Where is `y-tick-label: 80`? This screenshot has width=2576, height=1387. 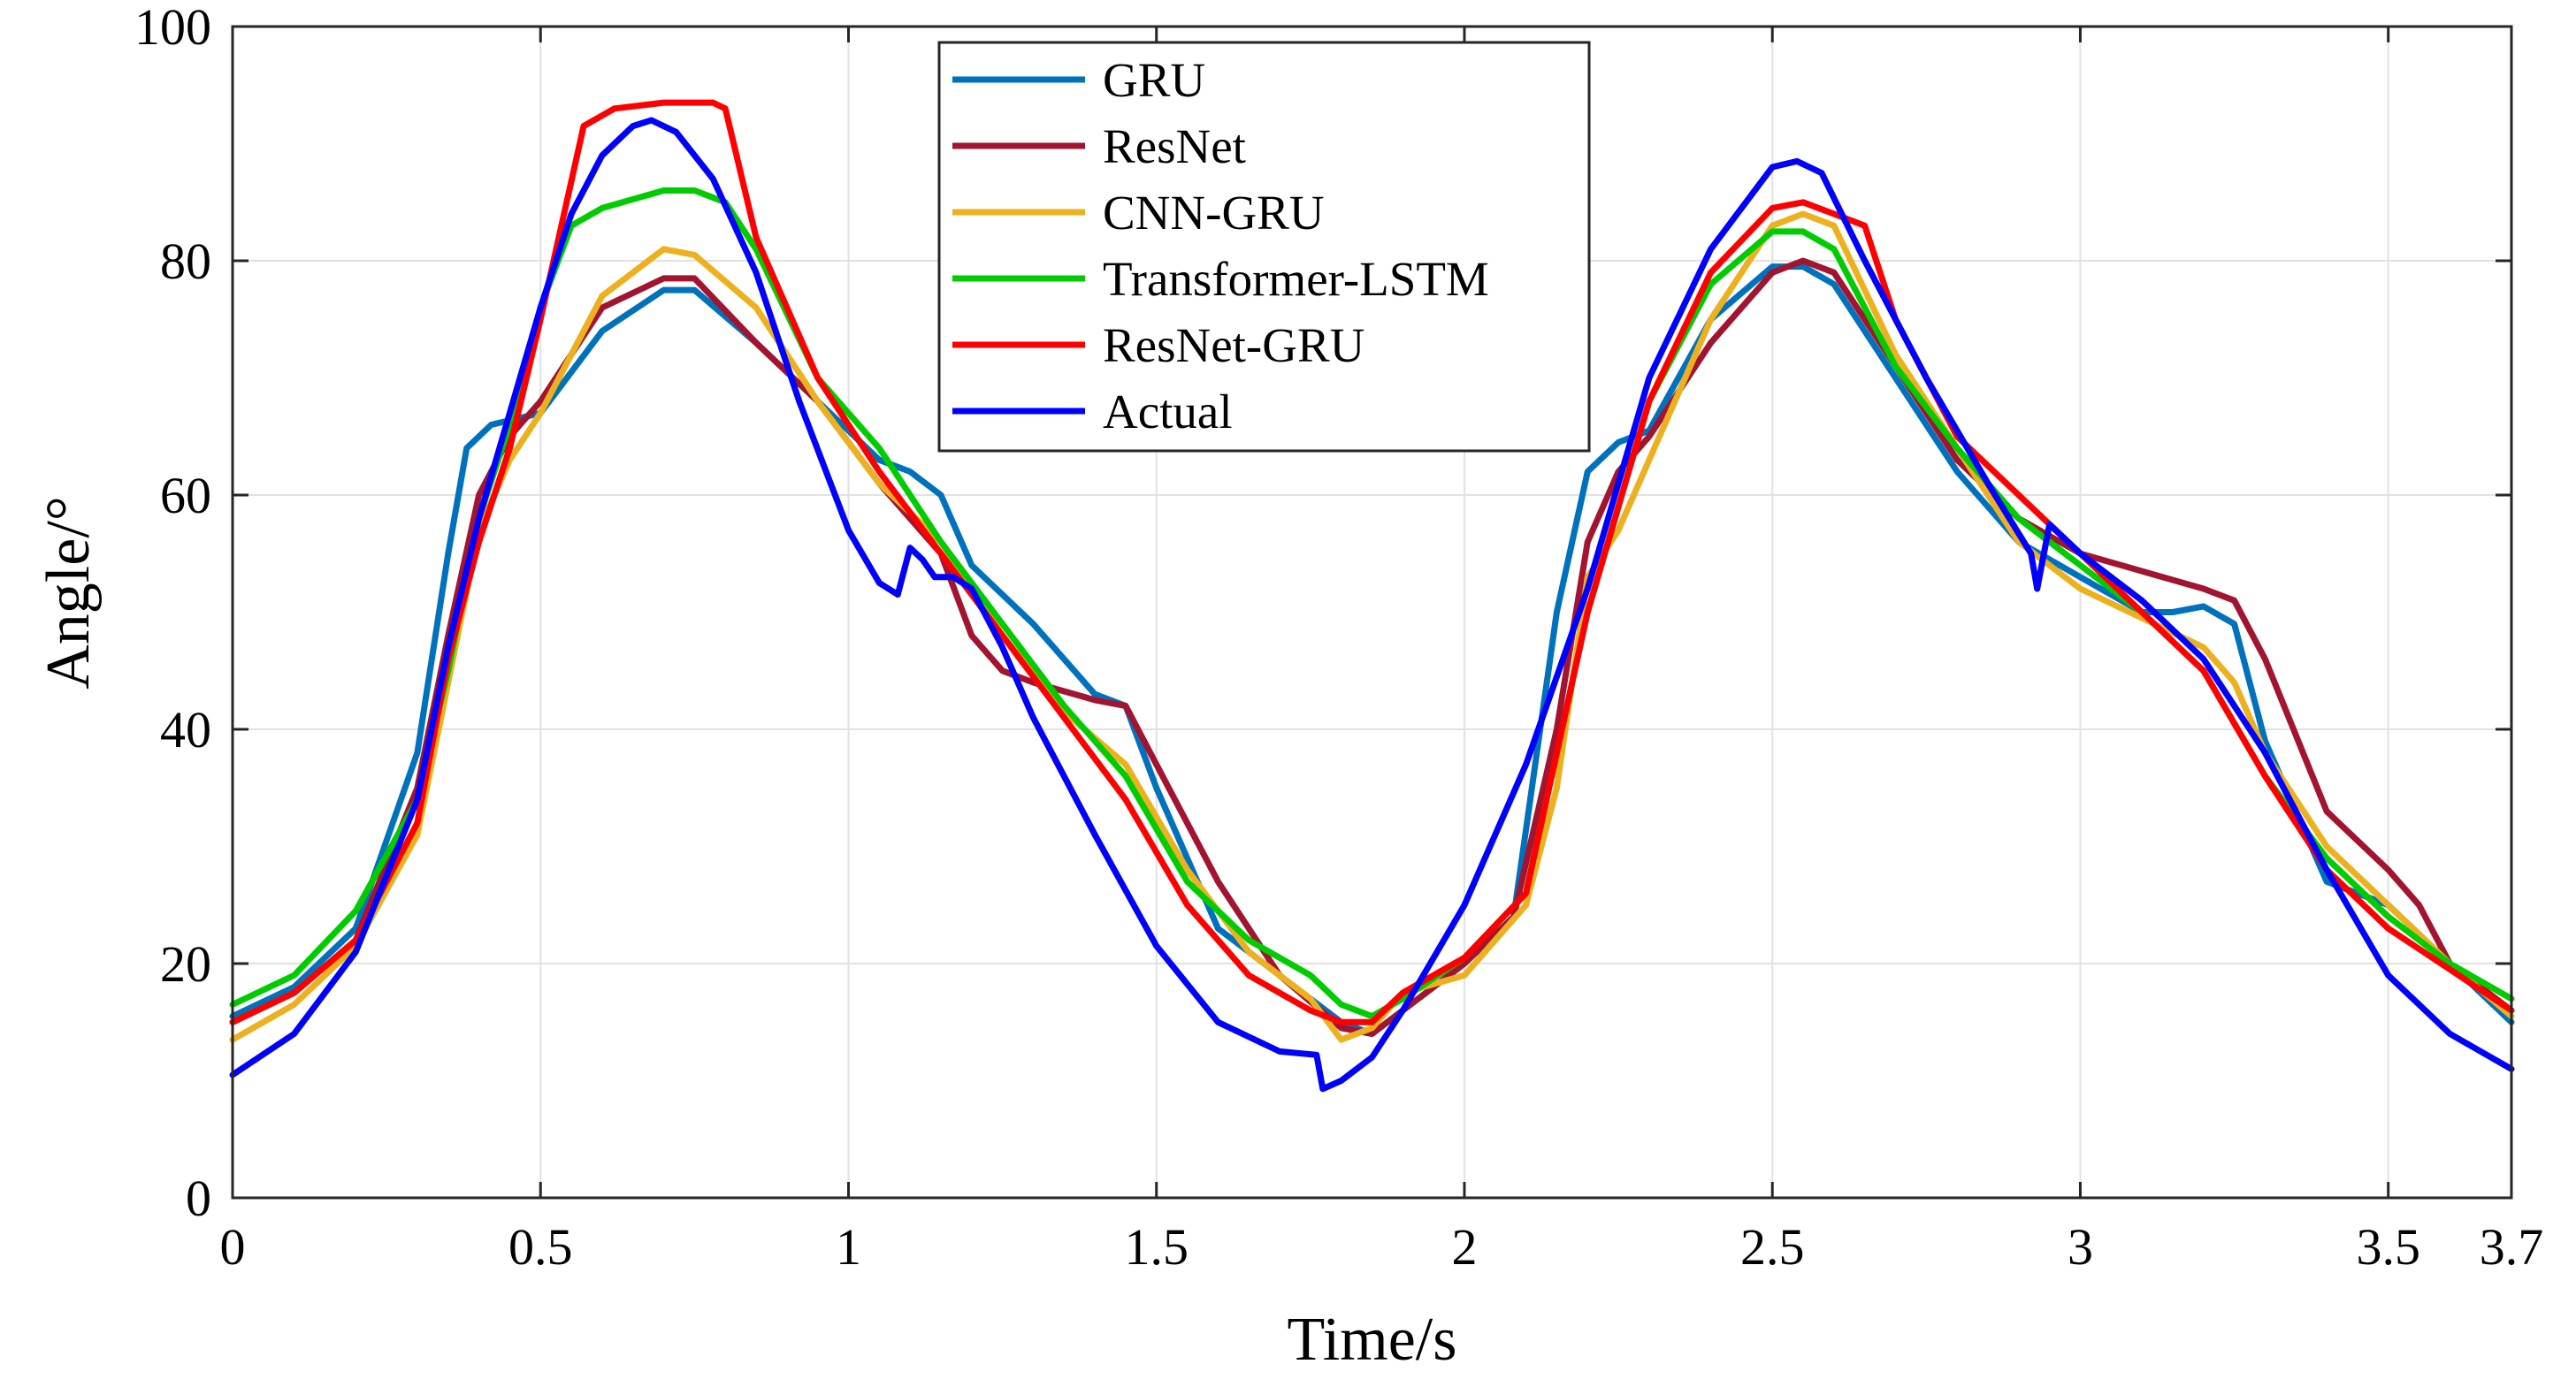 y-tick-label: 80 is located at coordinates (185, 261).